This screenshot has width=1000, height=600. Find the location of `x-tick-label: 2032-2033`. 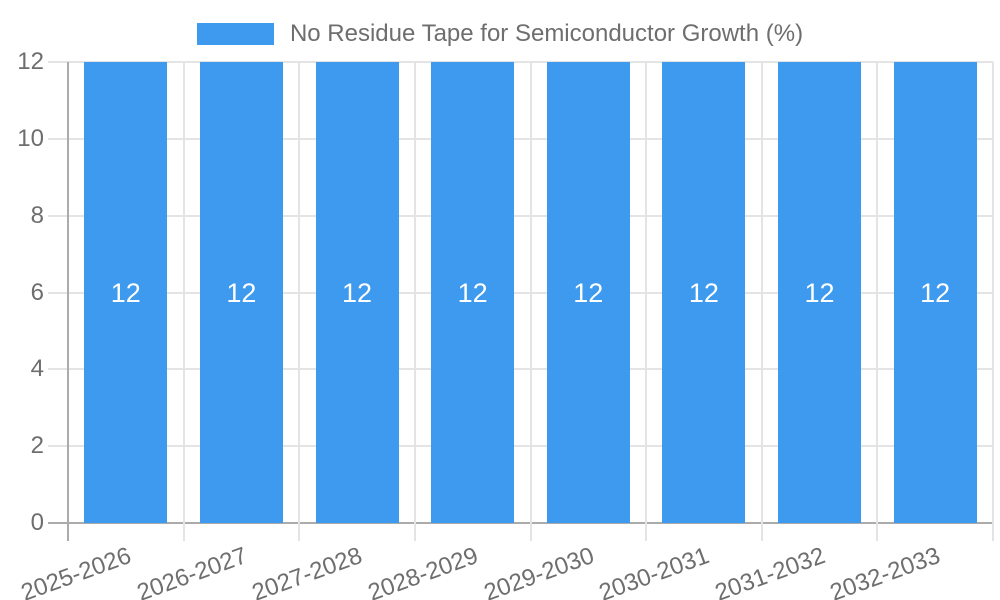

x-tick-label: 2032-2033 is located at coordinates (885, 571).